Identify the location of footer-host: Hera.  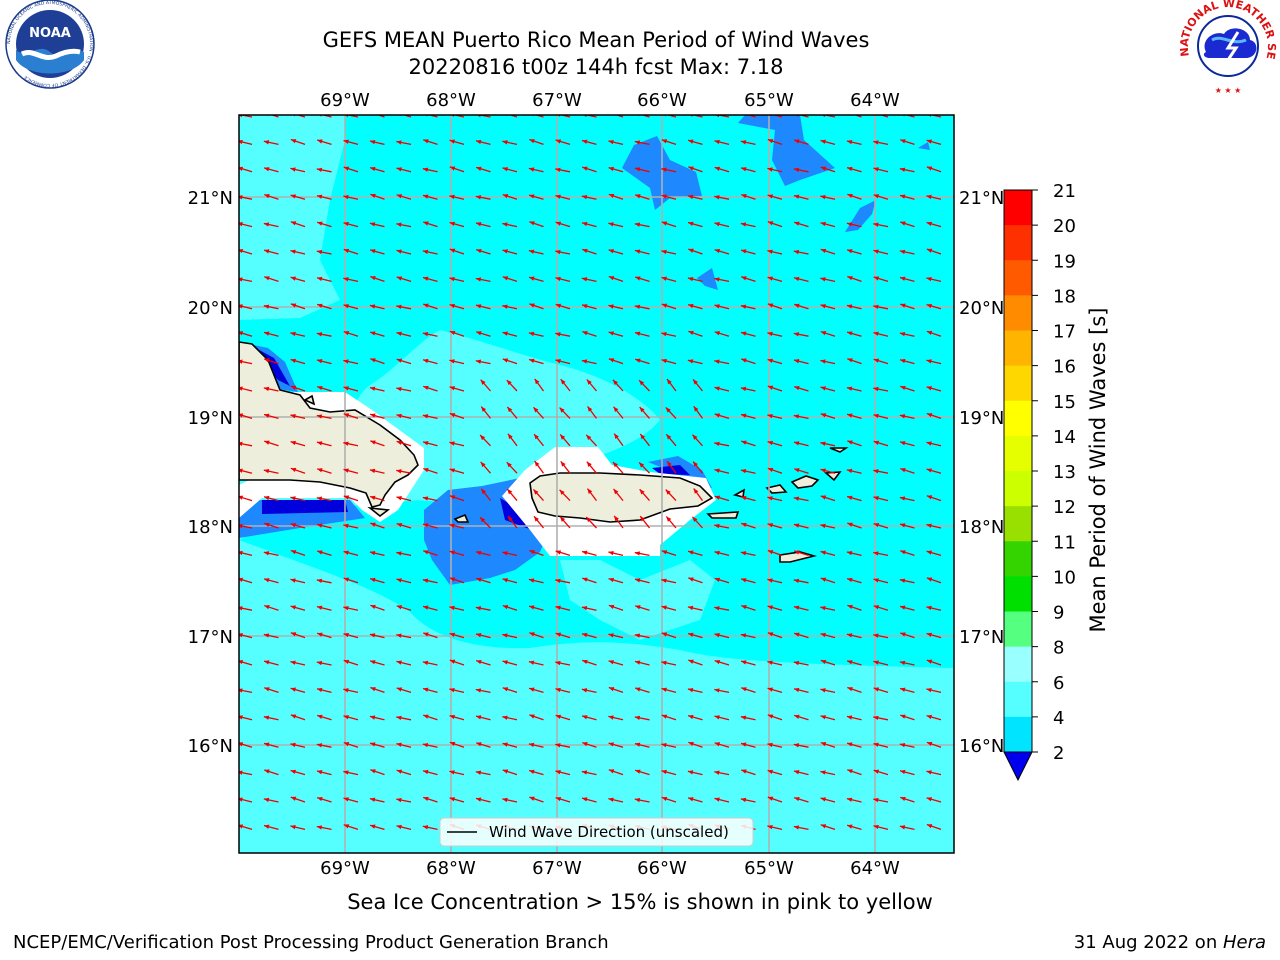
(1244, 942).